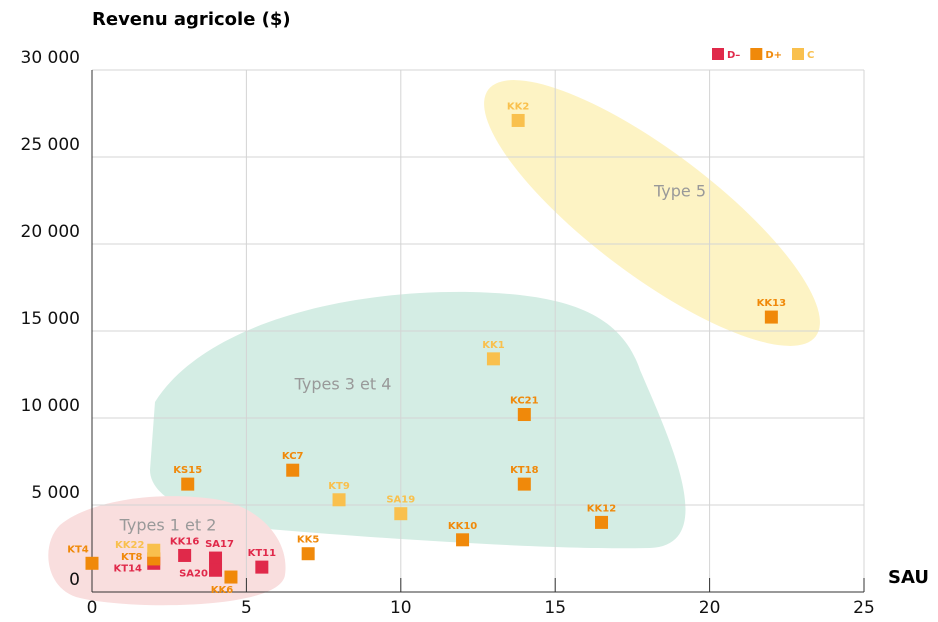 Image resolution: width=938 pixels, height=622 pixels. Describe the element at coordinates (308, 540) in the screenshot. I see `point-label: KK5` at that location.